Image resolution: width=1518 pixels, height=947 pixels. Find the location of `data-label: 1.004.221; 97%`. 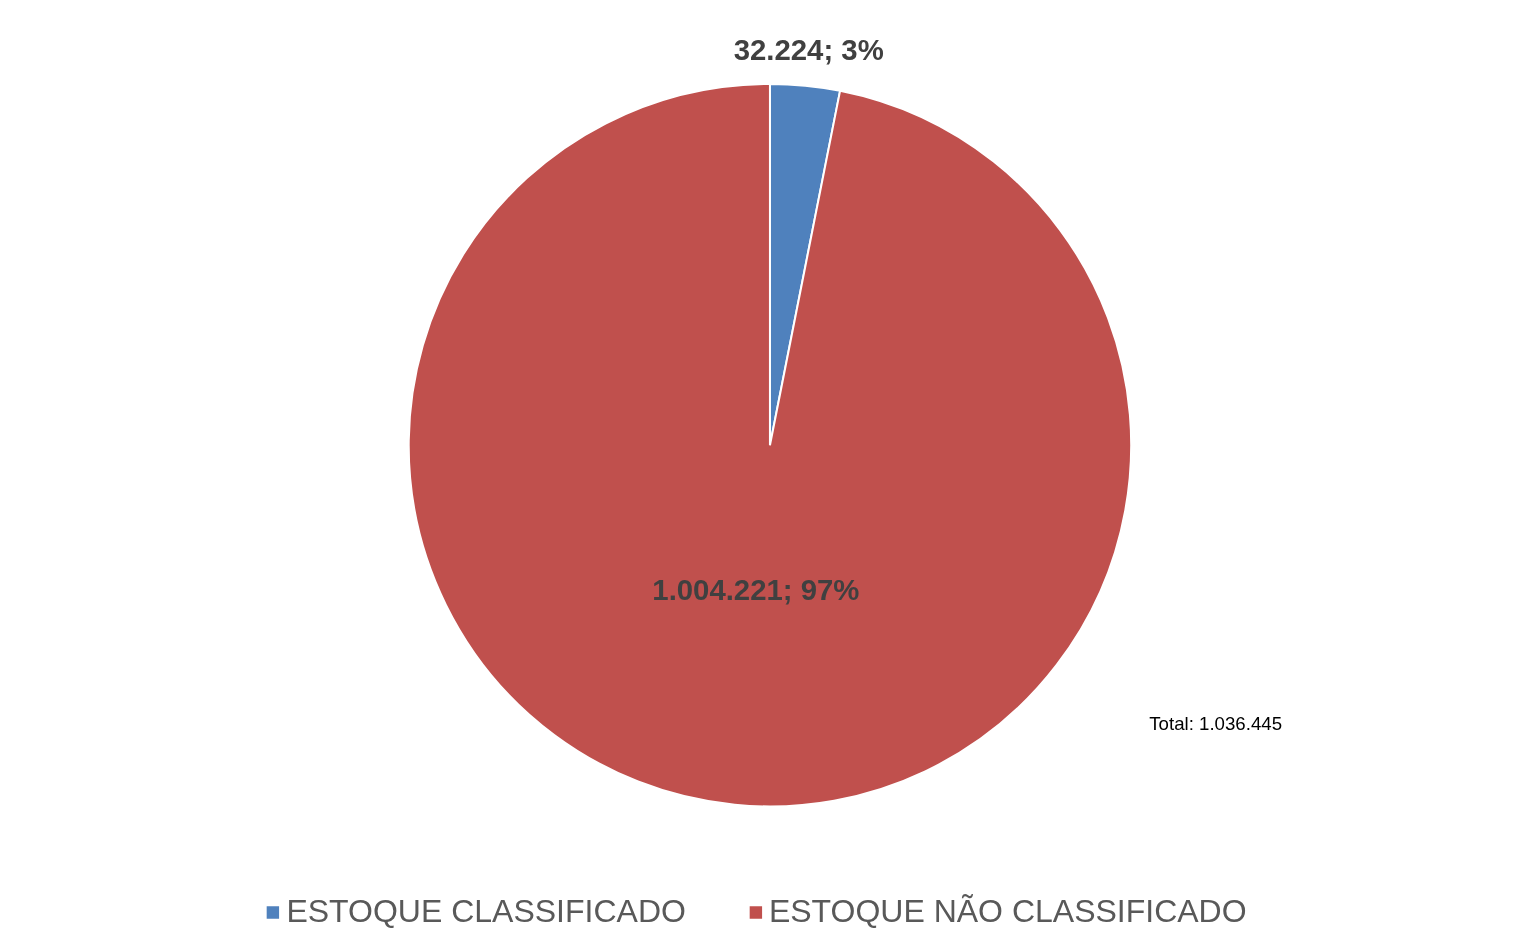

data-label: 1.004.221; 97% is located at coordinates (756, 589).